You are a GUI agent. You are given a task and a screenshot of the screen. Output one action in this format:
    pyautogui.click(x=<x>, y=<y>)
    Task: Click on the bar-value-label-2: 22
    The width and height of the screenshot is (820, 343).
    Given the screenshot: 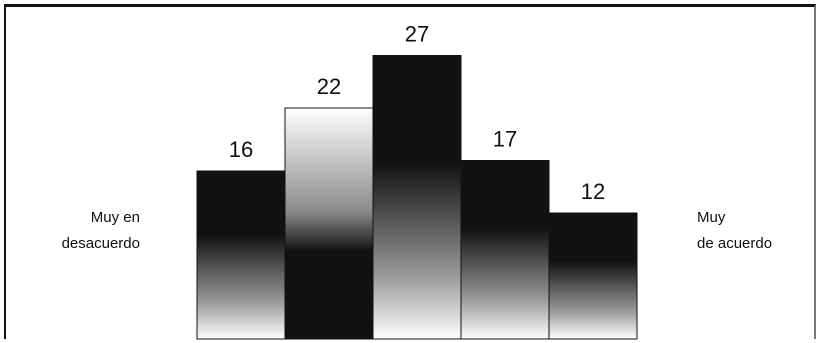 What is the action you would take?
    pyautogui.click(x=329, y=86)
    